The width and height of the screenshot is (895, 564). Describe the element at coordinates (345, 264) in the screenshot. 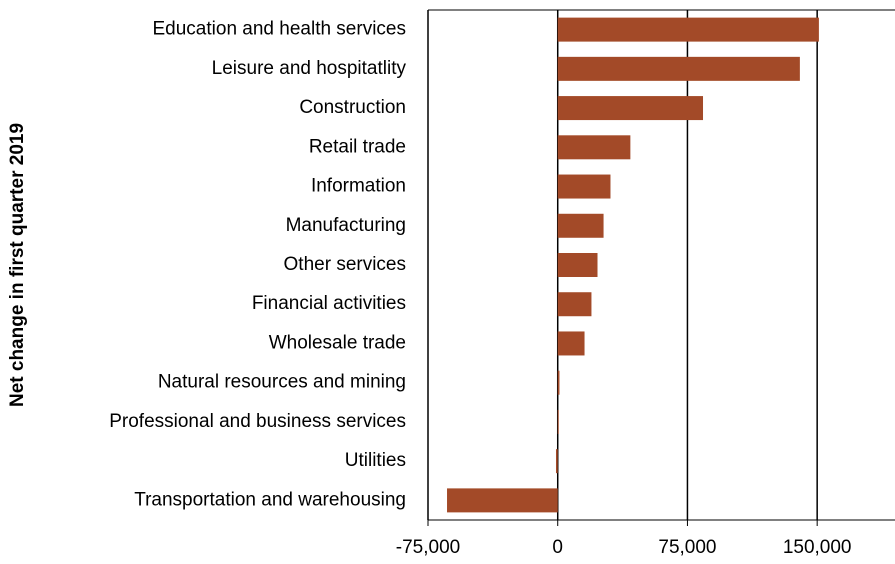

I see `y-tick-label: Other services` at that location.